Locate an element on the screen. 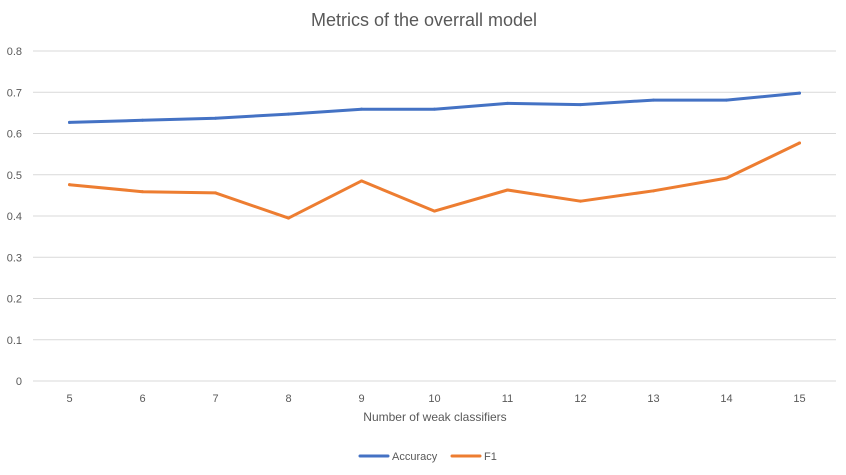 This screenshot has height=475, width=846. x-tick-label: 12 is located at coordinates (580, 399).